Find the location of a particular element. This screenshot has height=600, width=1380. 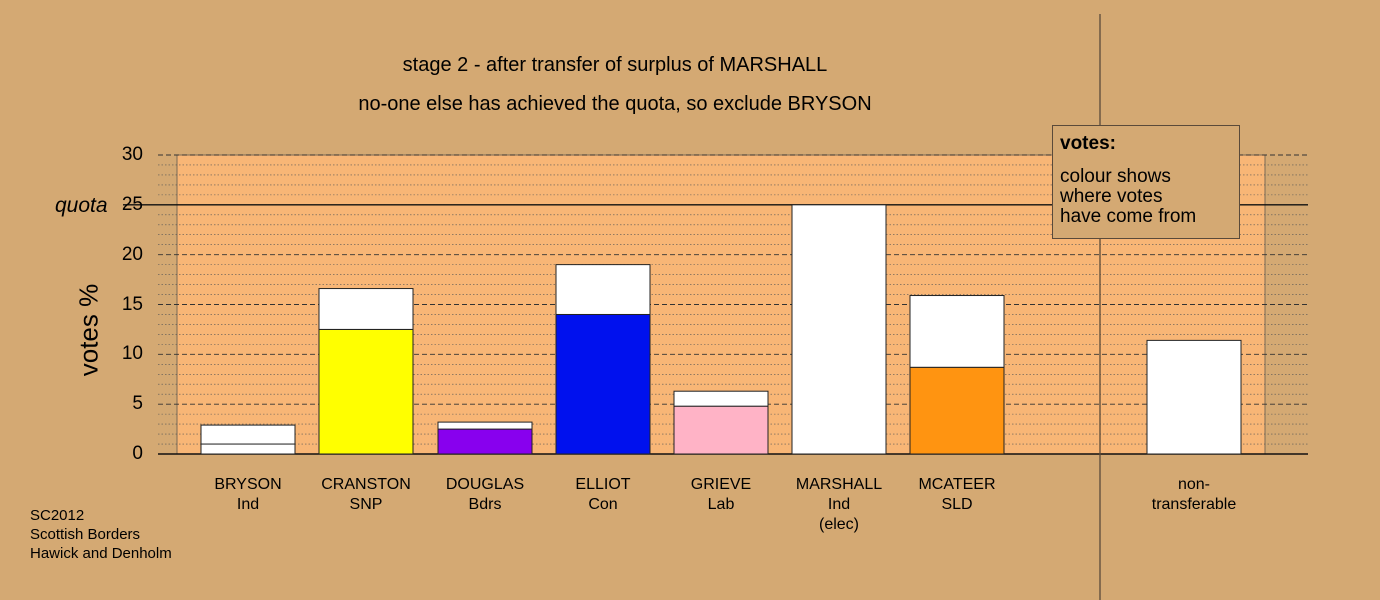

y-tick-label: 15 is located at coordinates (132, 304).